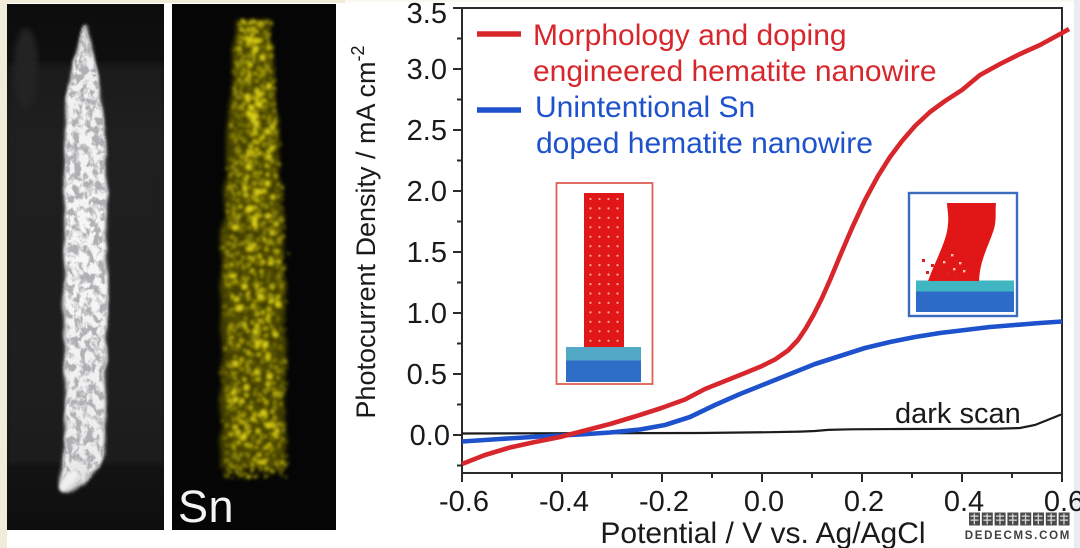  What do you see at coordinates (735, 71) in the screenshot?
I see `svg-text: engineered hematite nanowire` at bounding box center [735, 71].